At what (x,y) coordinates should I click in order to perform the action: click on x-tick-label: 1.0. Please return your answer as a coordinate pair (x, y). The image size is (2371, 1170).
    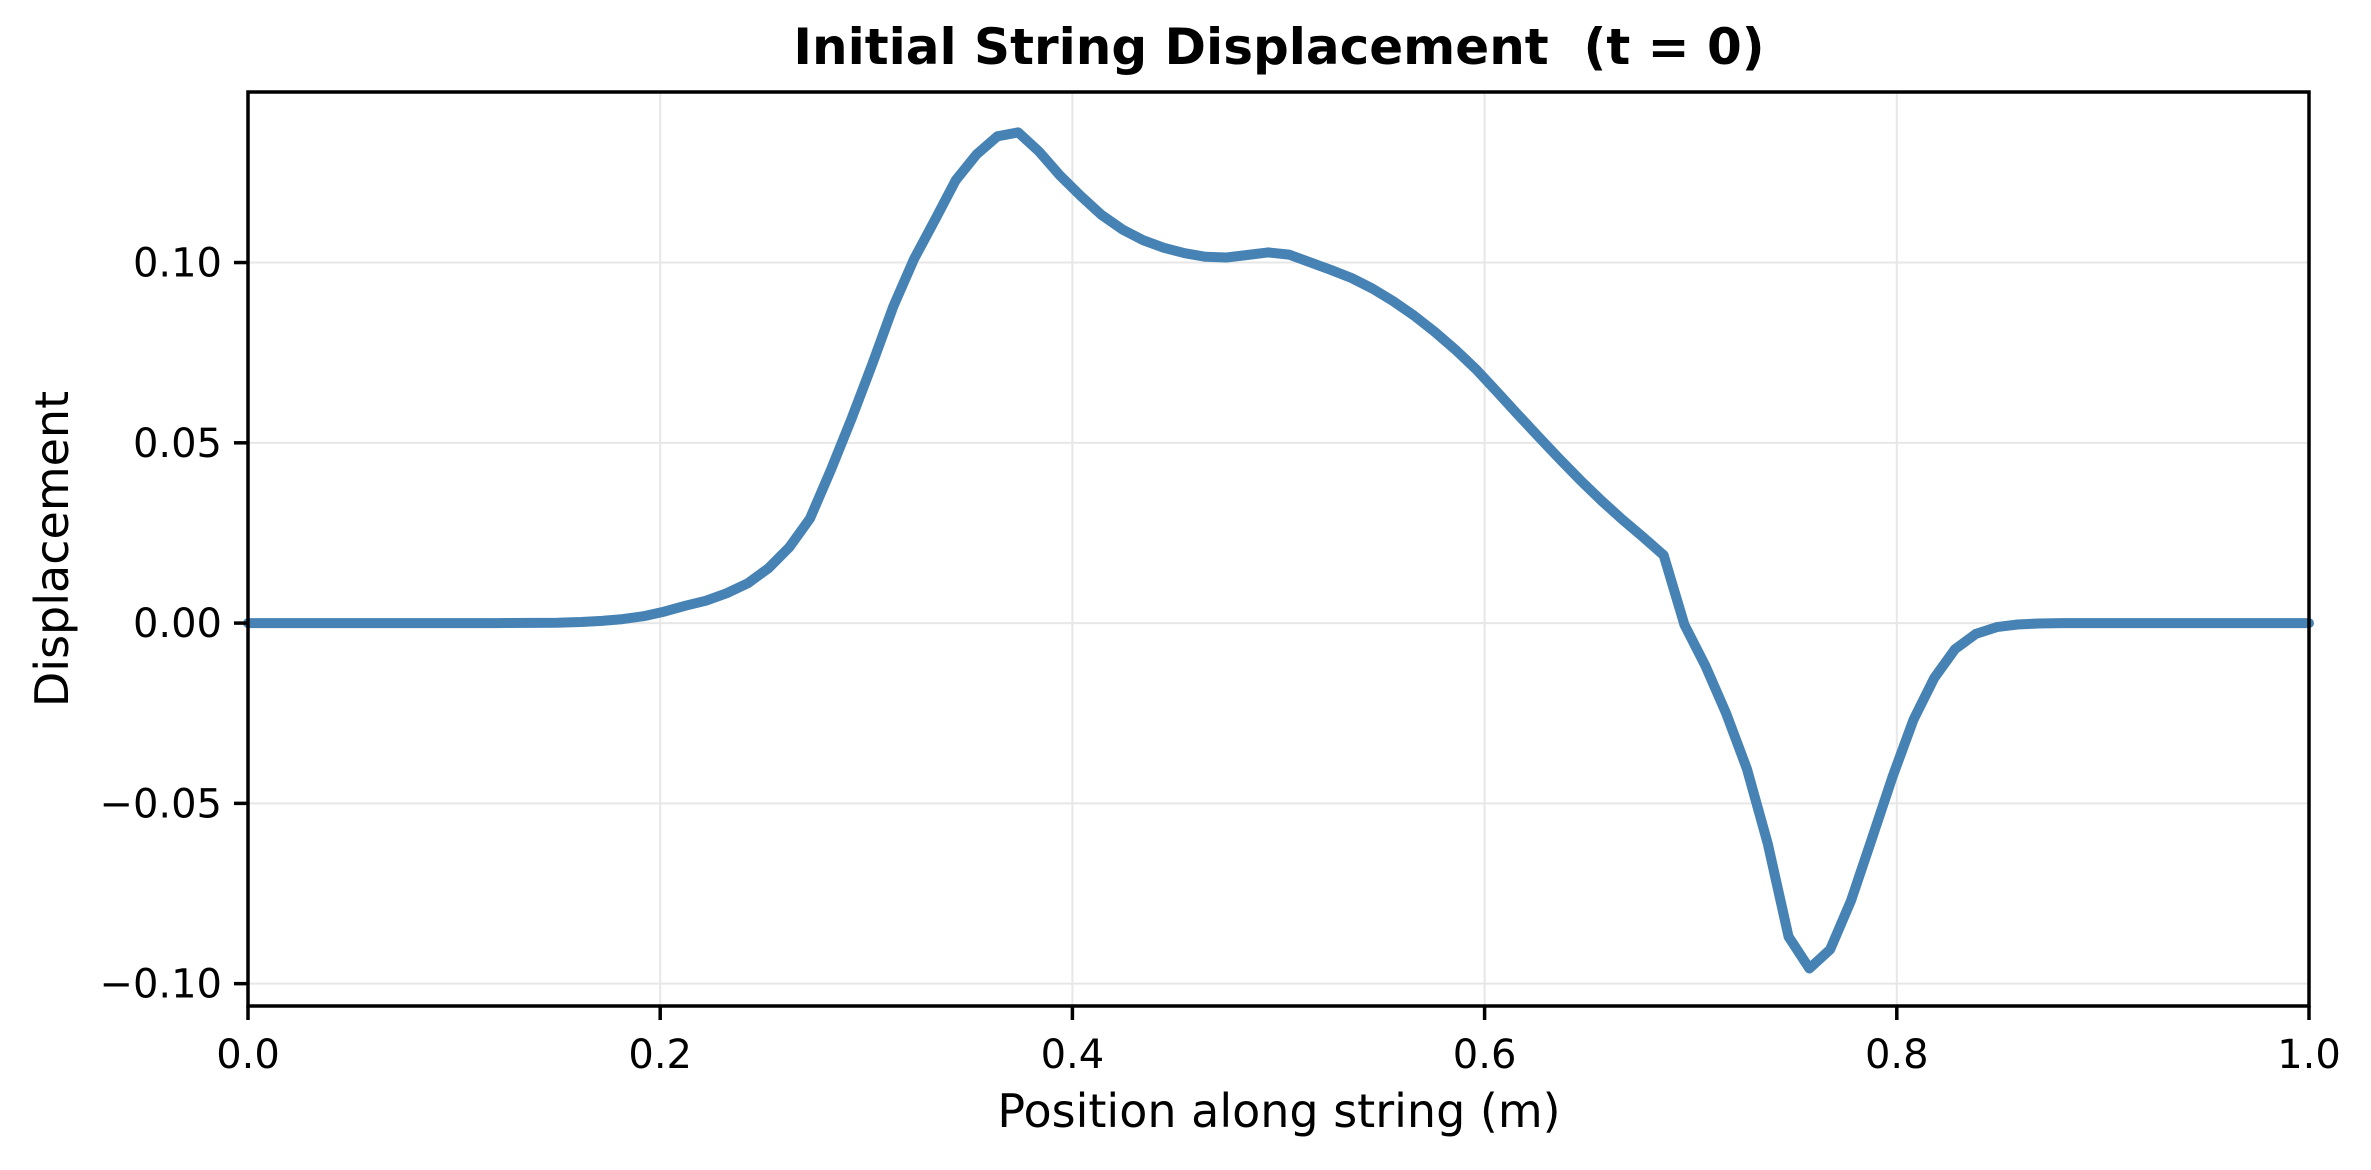
    Looking at the image, I should click on (2309, 1055).